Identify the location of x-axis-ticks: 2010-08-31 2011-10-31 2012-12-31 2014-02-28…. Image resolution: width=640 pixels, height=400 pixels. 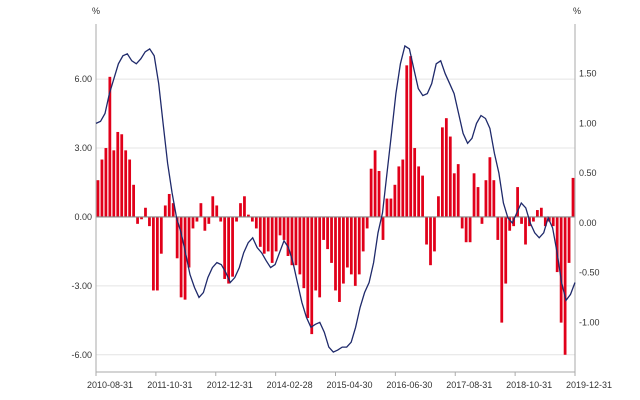
(349, 381).